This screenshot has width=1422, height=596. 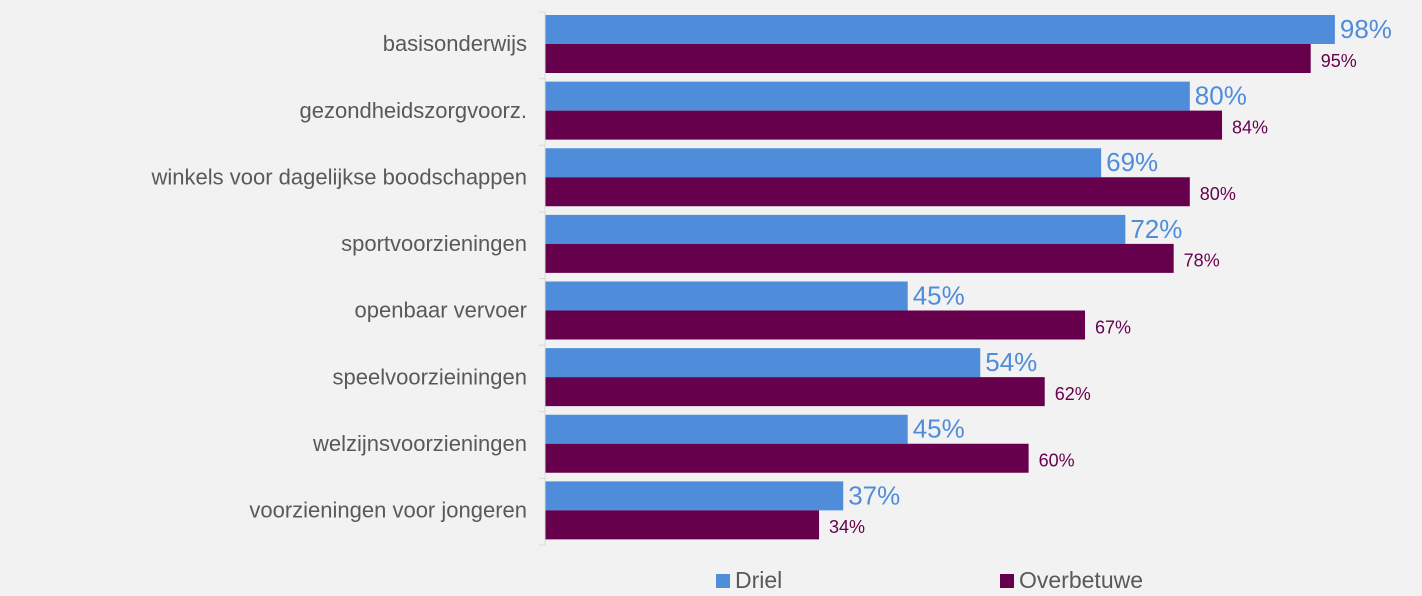 What do you see at coordinates (419, 443) in the screenshot?
I see `category-label: welzijnsvoorzieningen` at bounding box center [419, 443].